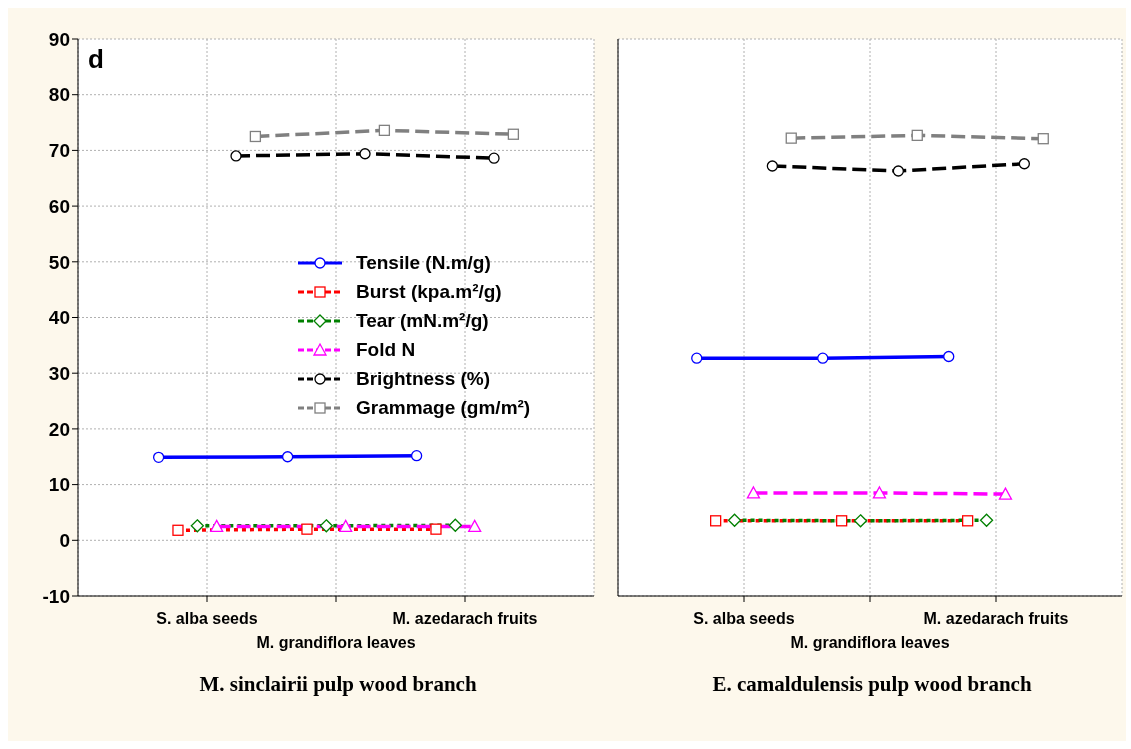 This screenshot has height=749, width=1131. Describe the element at coordinates (59, 151) in the screenshot. I see `y-tick-label: 70` at that location.